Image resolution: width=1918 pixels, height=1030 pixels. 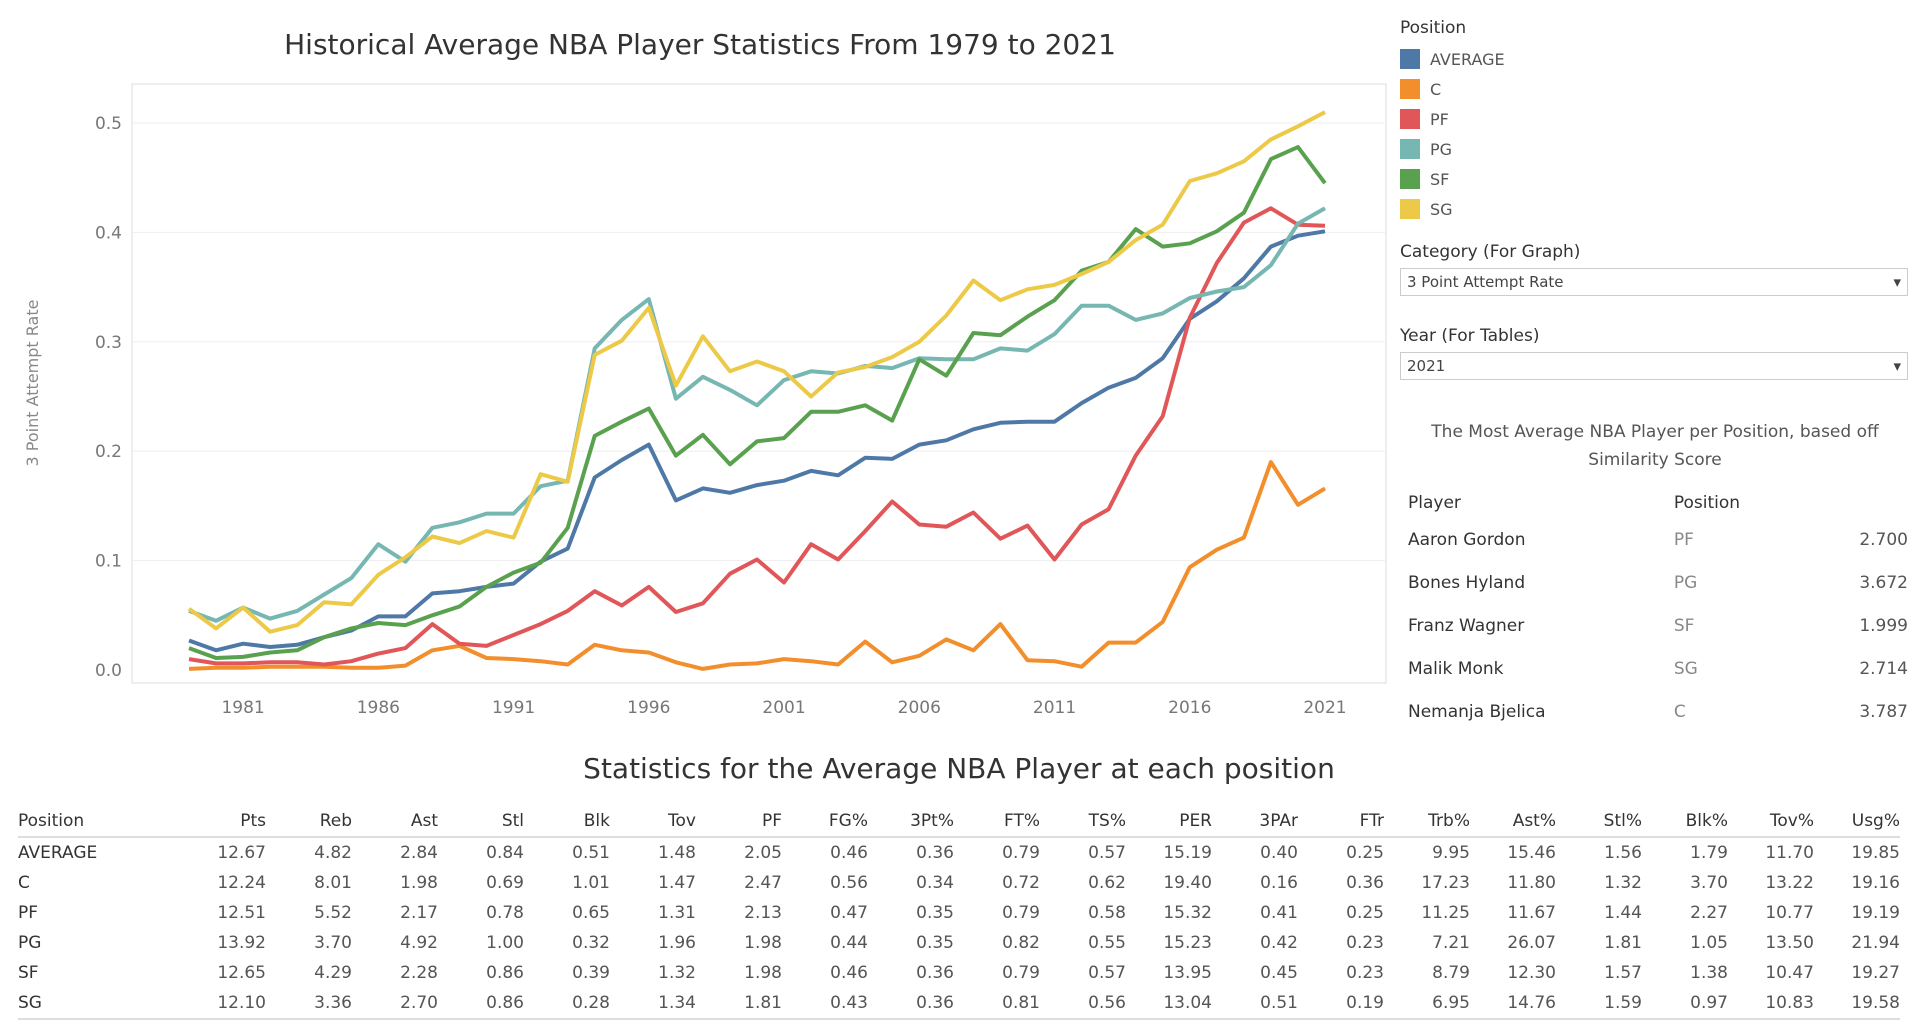 What do you see at coordinates (1452, 119) in the screenshot?
I see `legend-item: PF` at bounding box center [1452, 119].